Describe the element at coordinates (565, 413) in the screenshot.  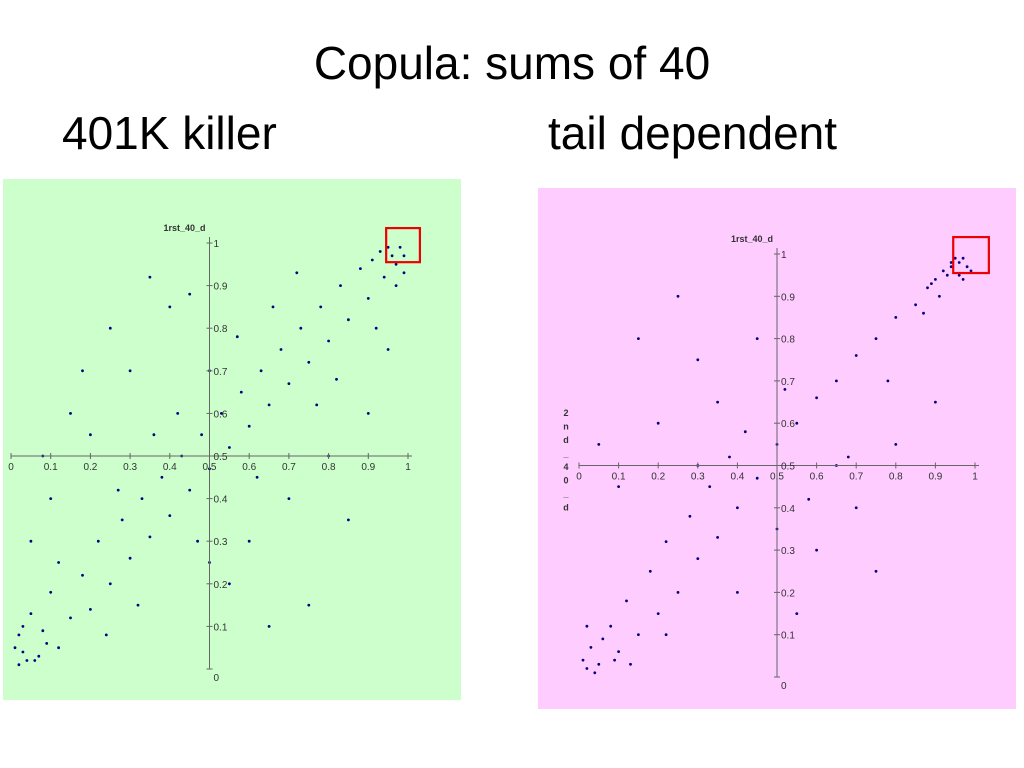
I see `side-axis-label-char: 2` at that location.